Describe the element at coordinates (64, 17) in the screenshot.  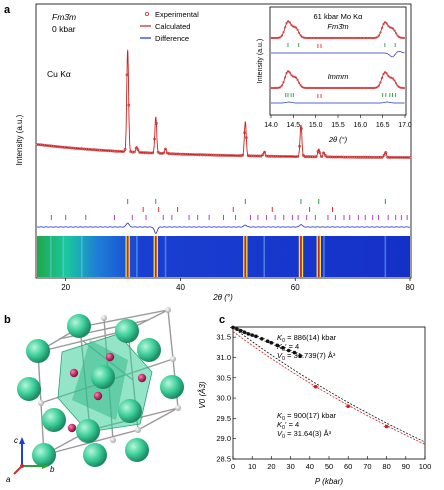
I see `xrd-main-phase: Fm3̄m` at that location.